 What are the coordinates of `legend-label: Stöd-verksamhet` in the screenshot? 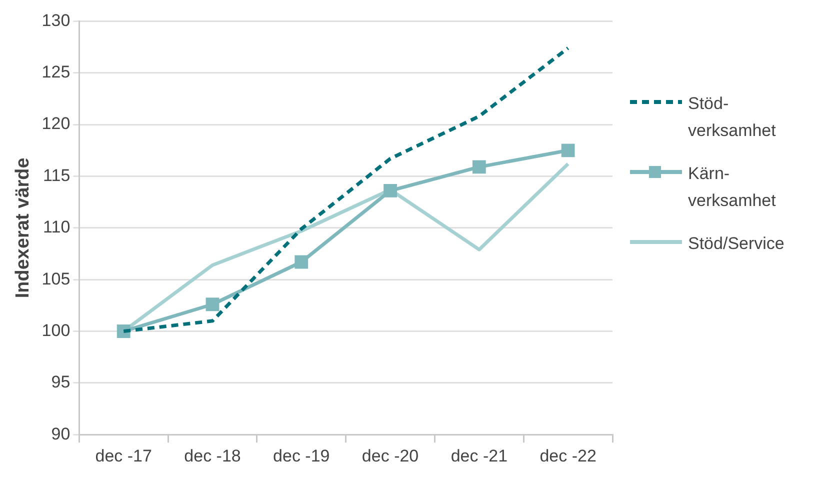 It's located at (732, 117).